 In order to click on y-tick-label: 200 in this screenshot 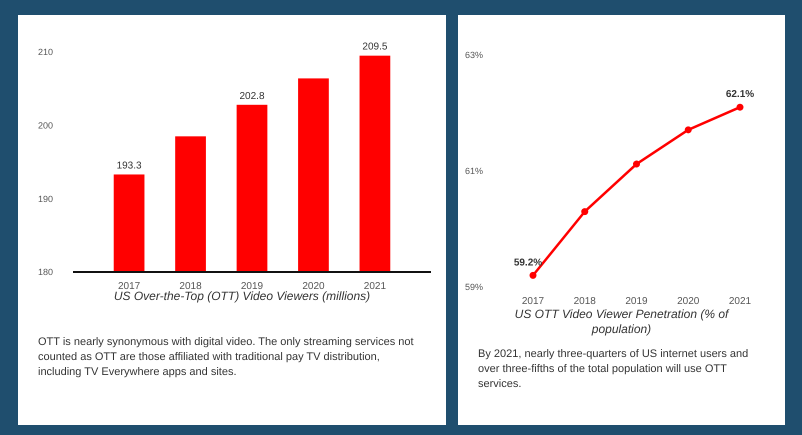, I will do `click(45, 125)`.